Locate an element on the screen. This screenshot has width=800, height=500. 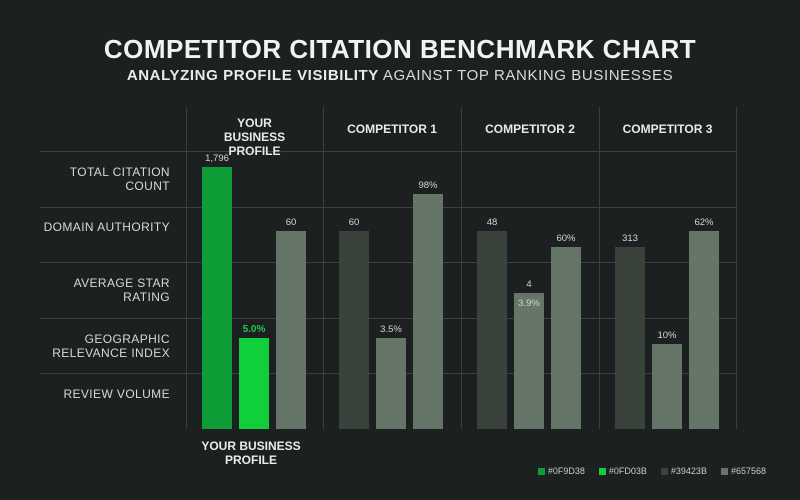
column-header: COMPETITOR 3 is located at coordinates (667, 129).